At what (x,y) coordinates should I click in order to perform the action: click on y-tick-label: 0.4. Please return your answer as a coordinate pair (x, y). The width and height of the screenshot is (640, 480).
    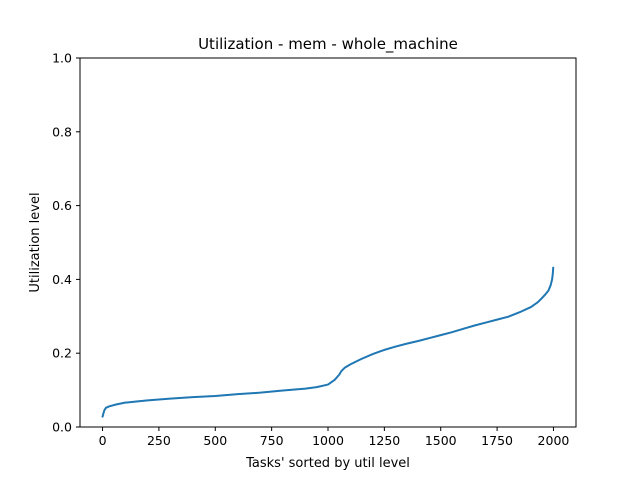
    Looking at the image, I should click on (62, 279).